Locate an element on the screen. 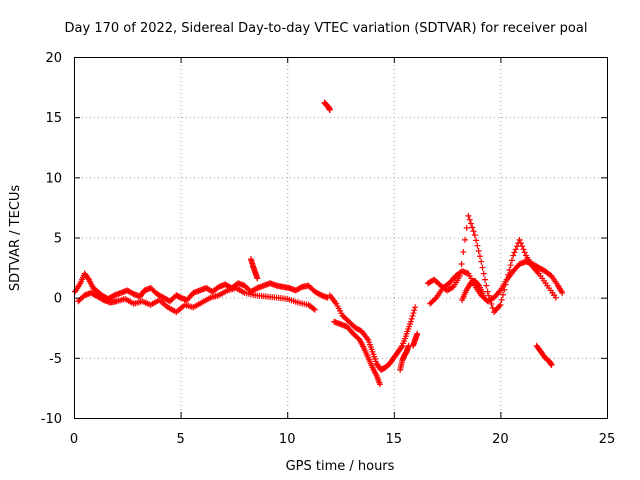 This screenshot has width=640, height=480. x-tick-label: 5 is located at coordinates (180, 439).